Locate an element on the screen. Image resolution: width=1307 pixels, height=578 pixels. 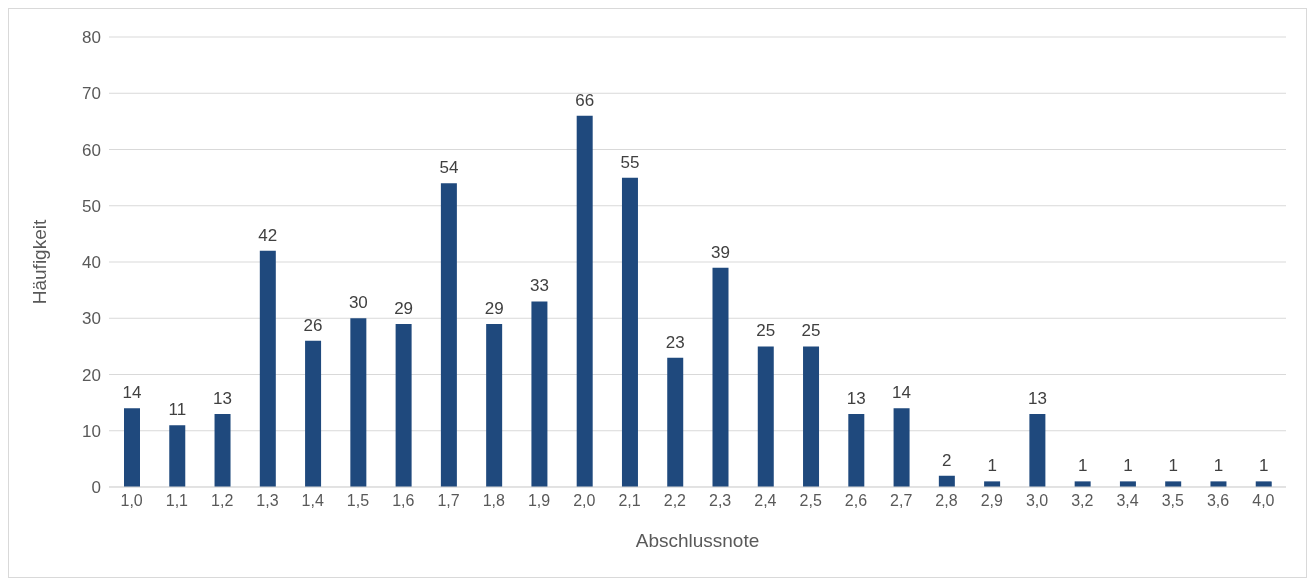
data-label: 30 is located at coordinates (358, 303).